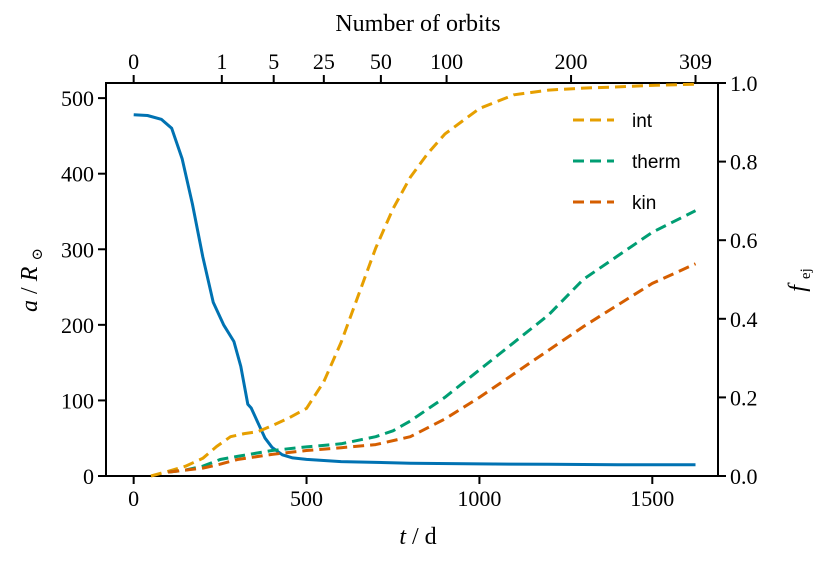 The height and width of the screenshot is (565, 831). What do you see at coordinates (446, 61) in the screenshot?
I see `top-tick-label: 100` at bounding box center [446, 61].